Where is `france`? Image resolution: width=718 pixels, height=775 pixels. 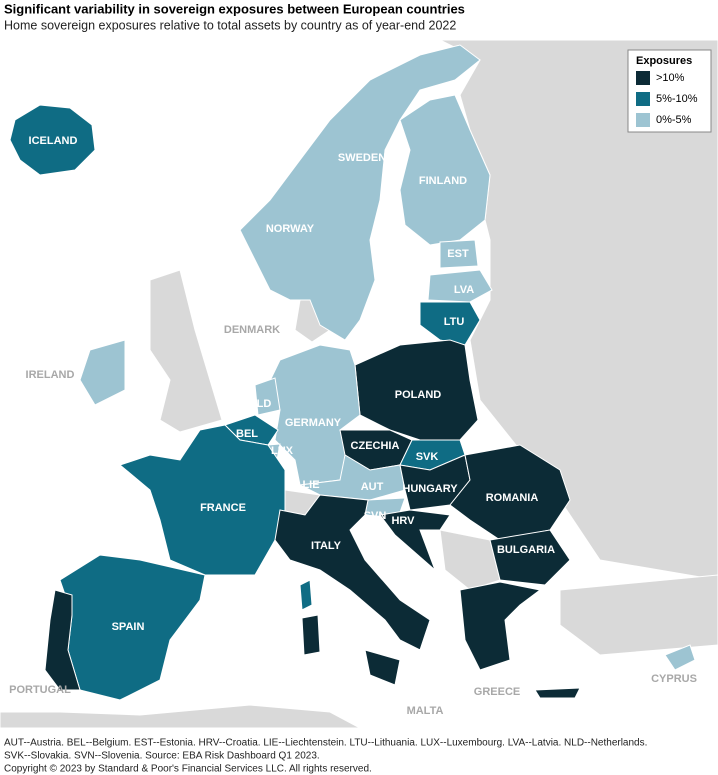 france is located at coordinates (202, 500).